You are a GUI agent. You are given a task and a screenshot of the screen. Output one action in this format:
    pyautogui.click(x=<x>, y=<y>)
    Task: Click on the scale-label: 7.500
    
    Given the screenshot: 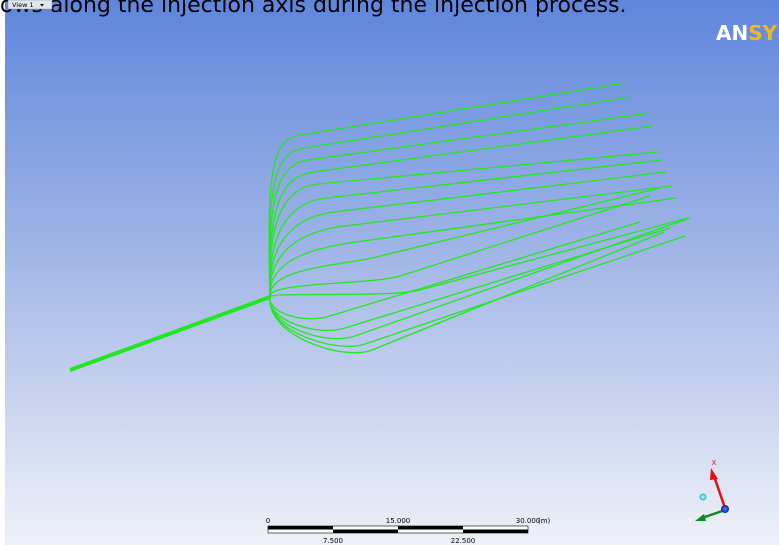 What is the action you would take?
    pyautogui.click(x=333, y=541)
    